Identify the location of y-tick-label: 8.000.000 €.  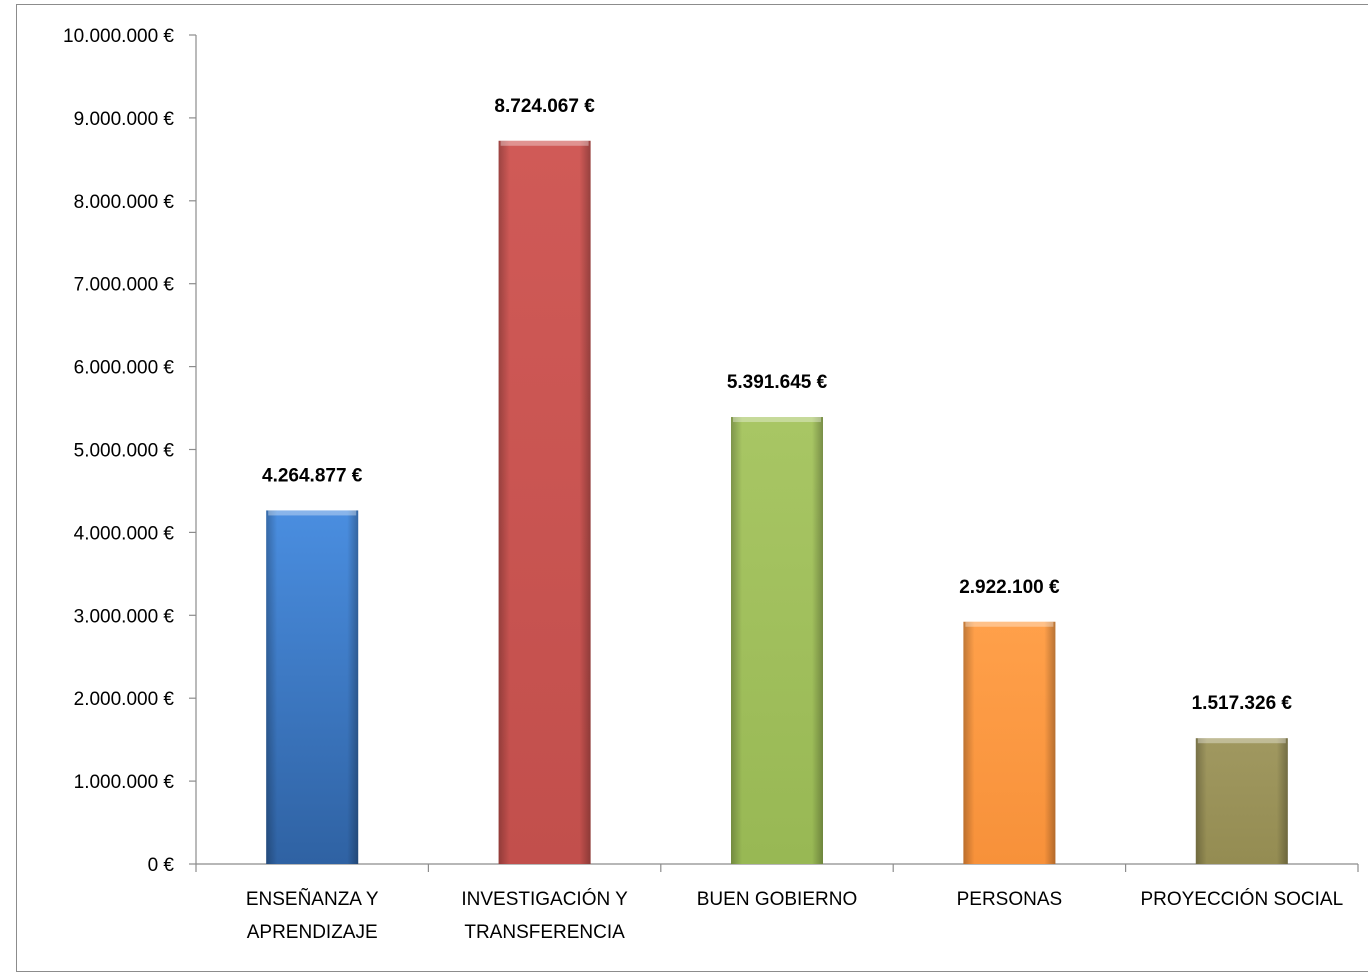
(124, 202).